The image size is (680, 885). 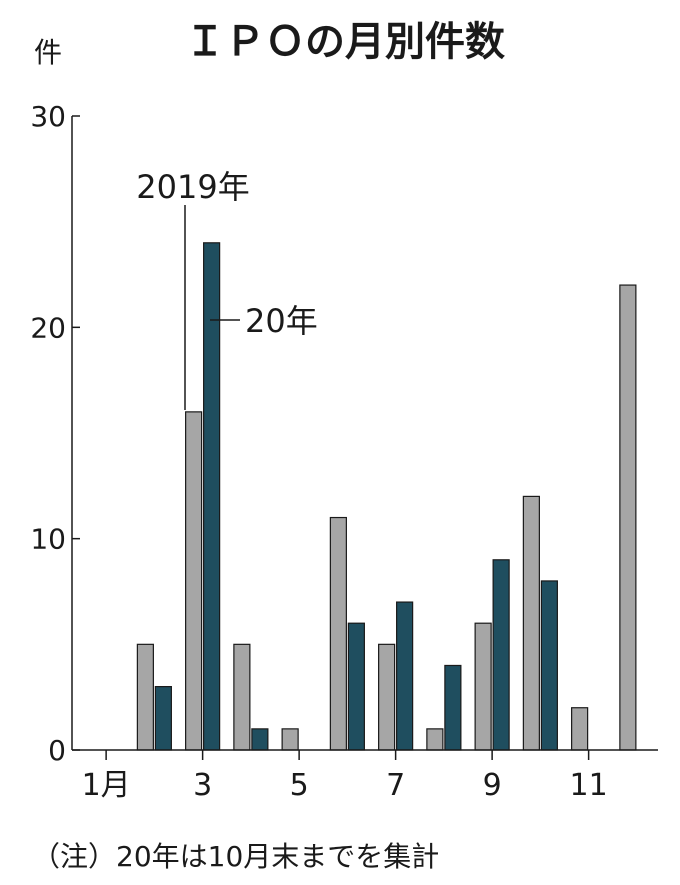 What do you see at coordinates (48, 52) in the screenshot?
I see `y-axis-unit-label: 件` at bounding box center [48, 52].